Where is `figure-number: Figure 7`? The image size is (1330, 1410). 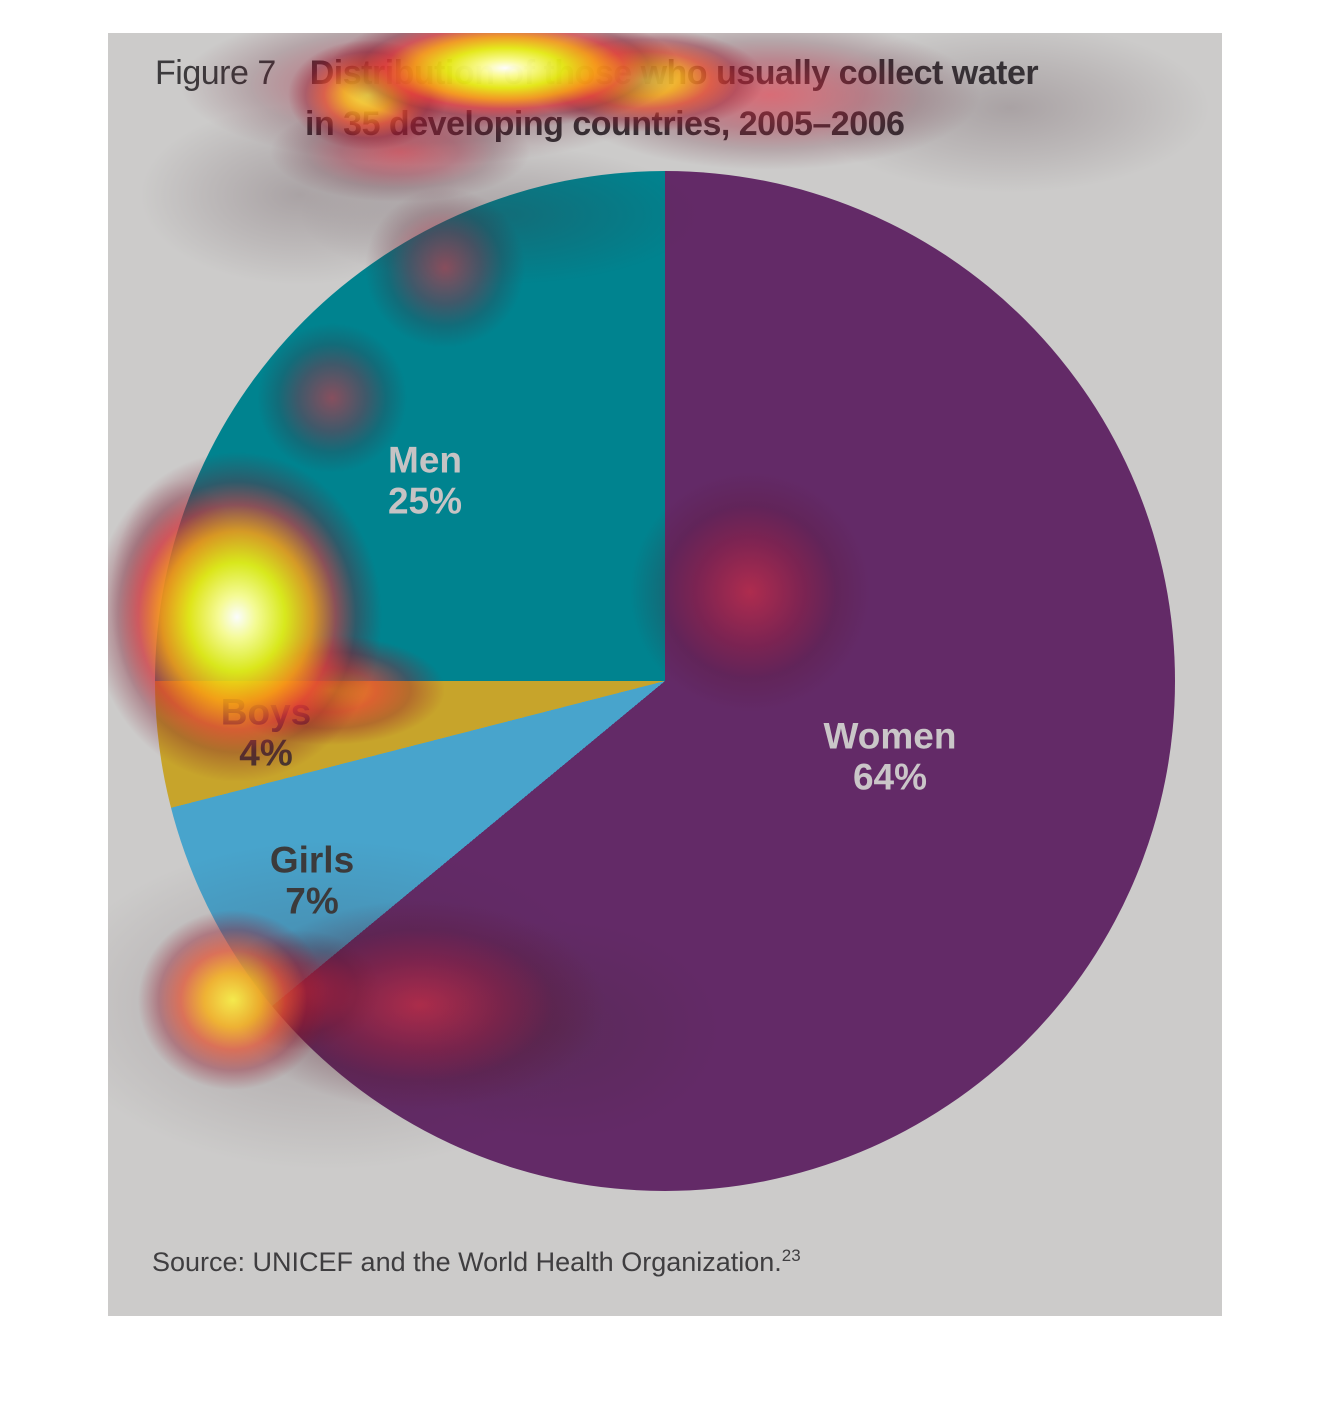
figure-number: Figure 7 is located at coordinates (215, 73).